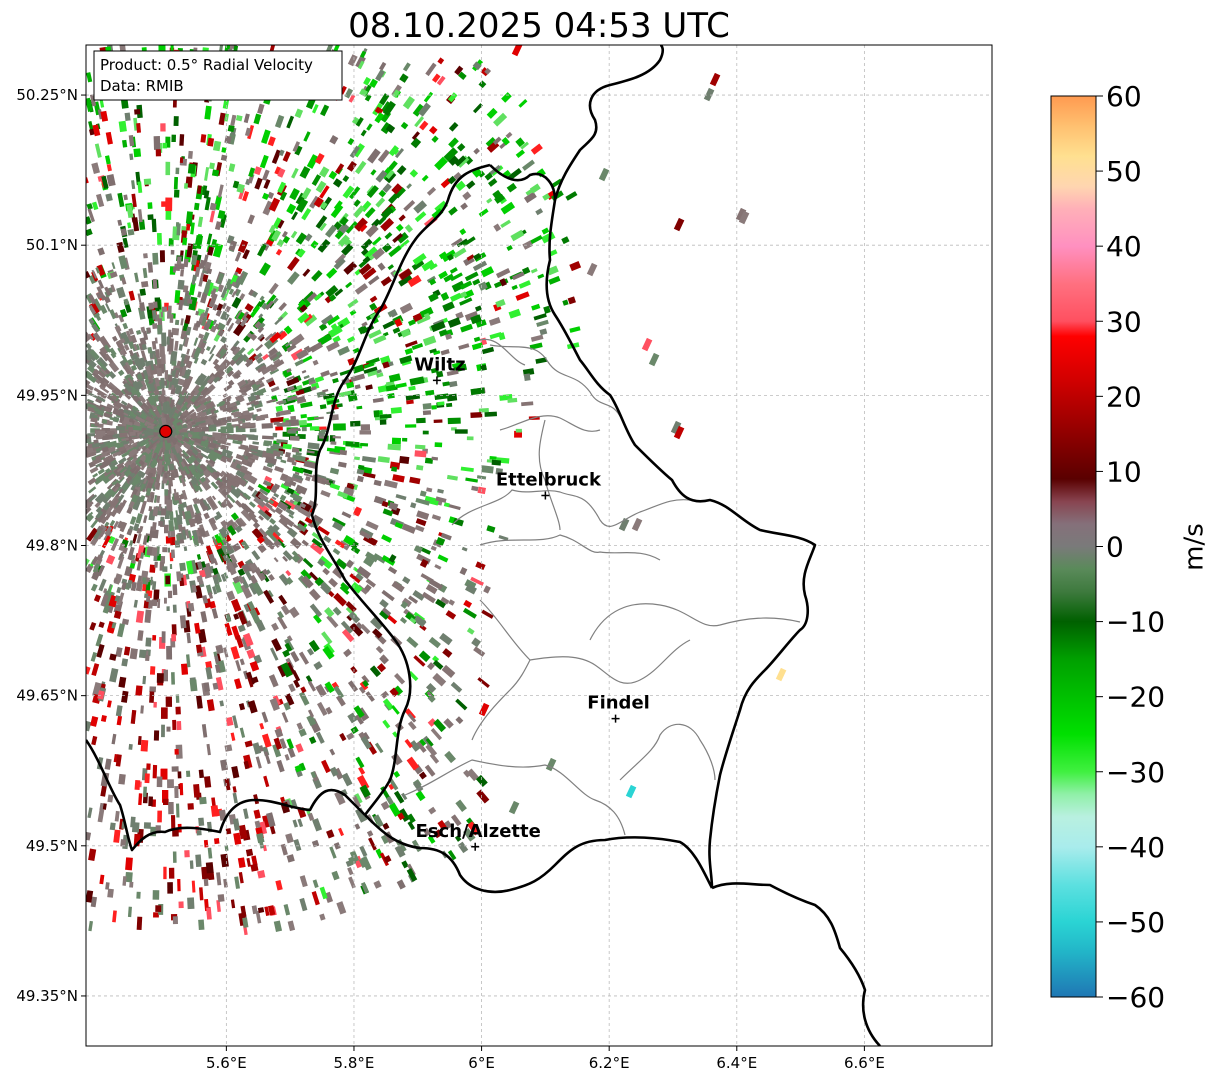 The width and height of the screenshot is (1207, 1081). I want to click on canton-boundary-grevenmacher, so click(695, 622).